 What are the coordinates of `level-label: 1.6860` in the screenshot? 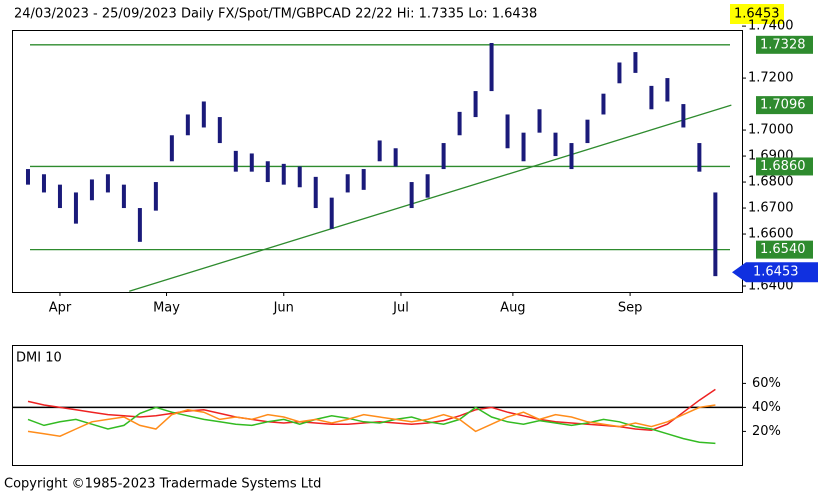 It's located at (783, 166).